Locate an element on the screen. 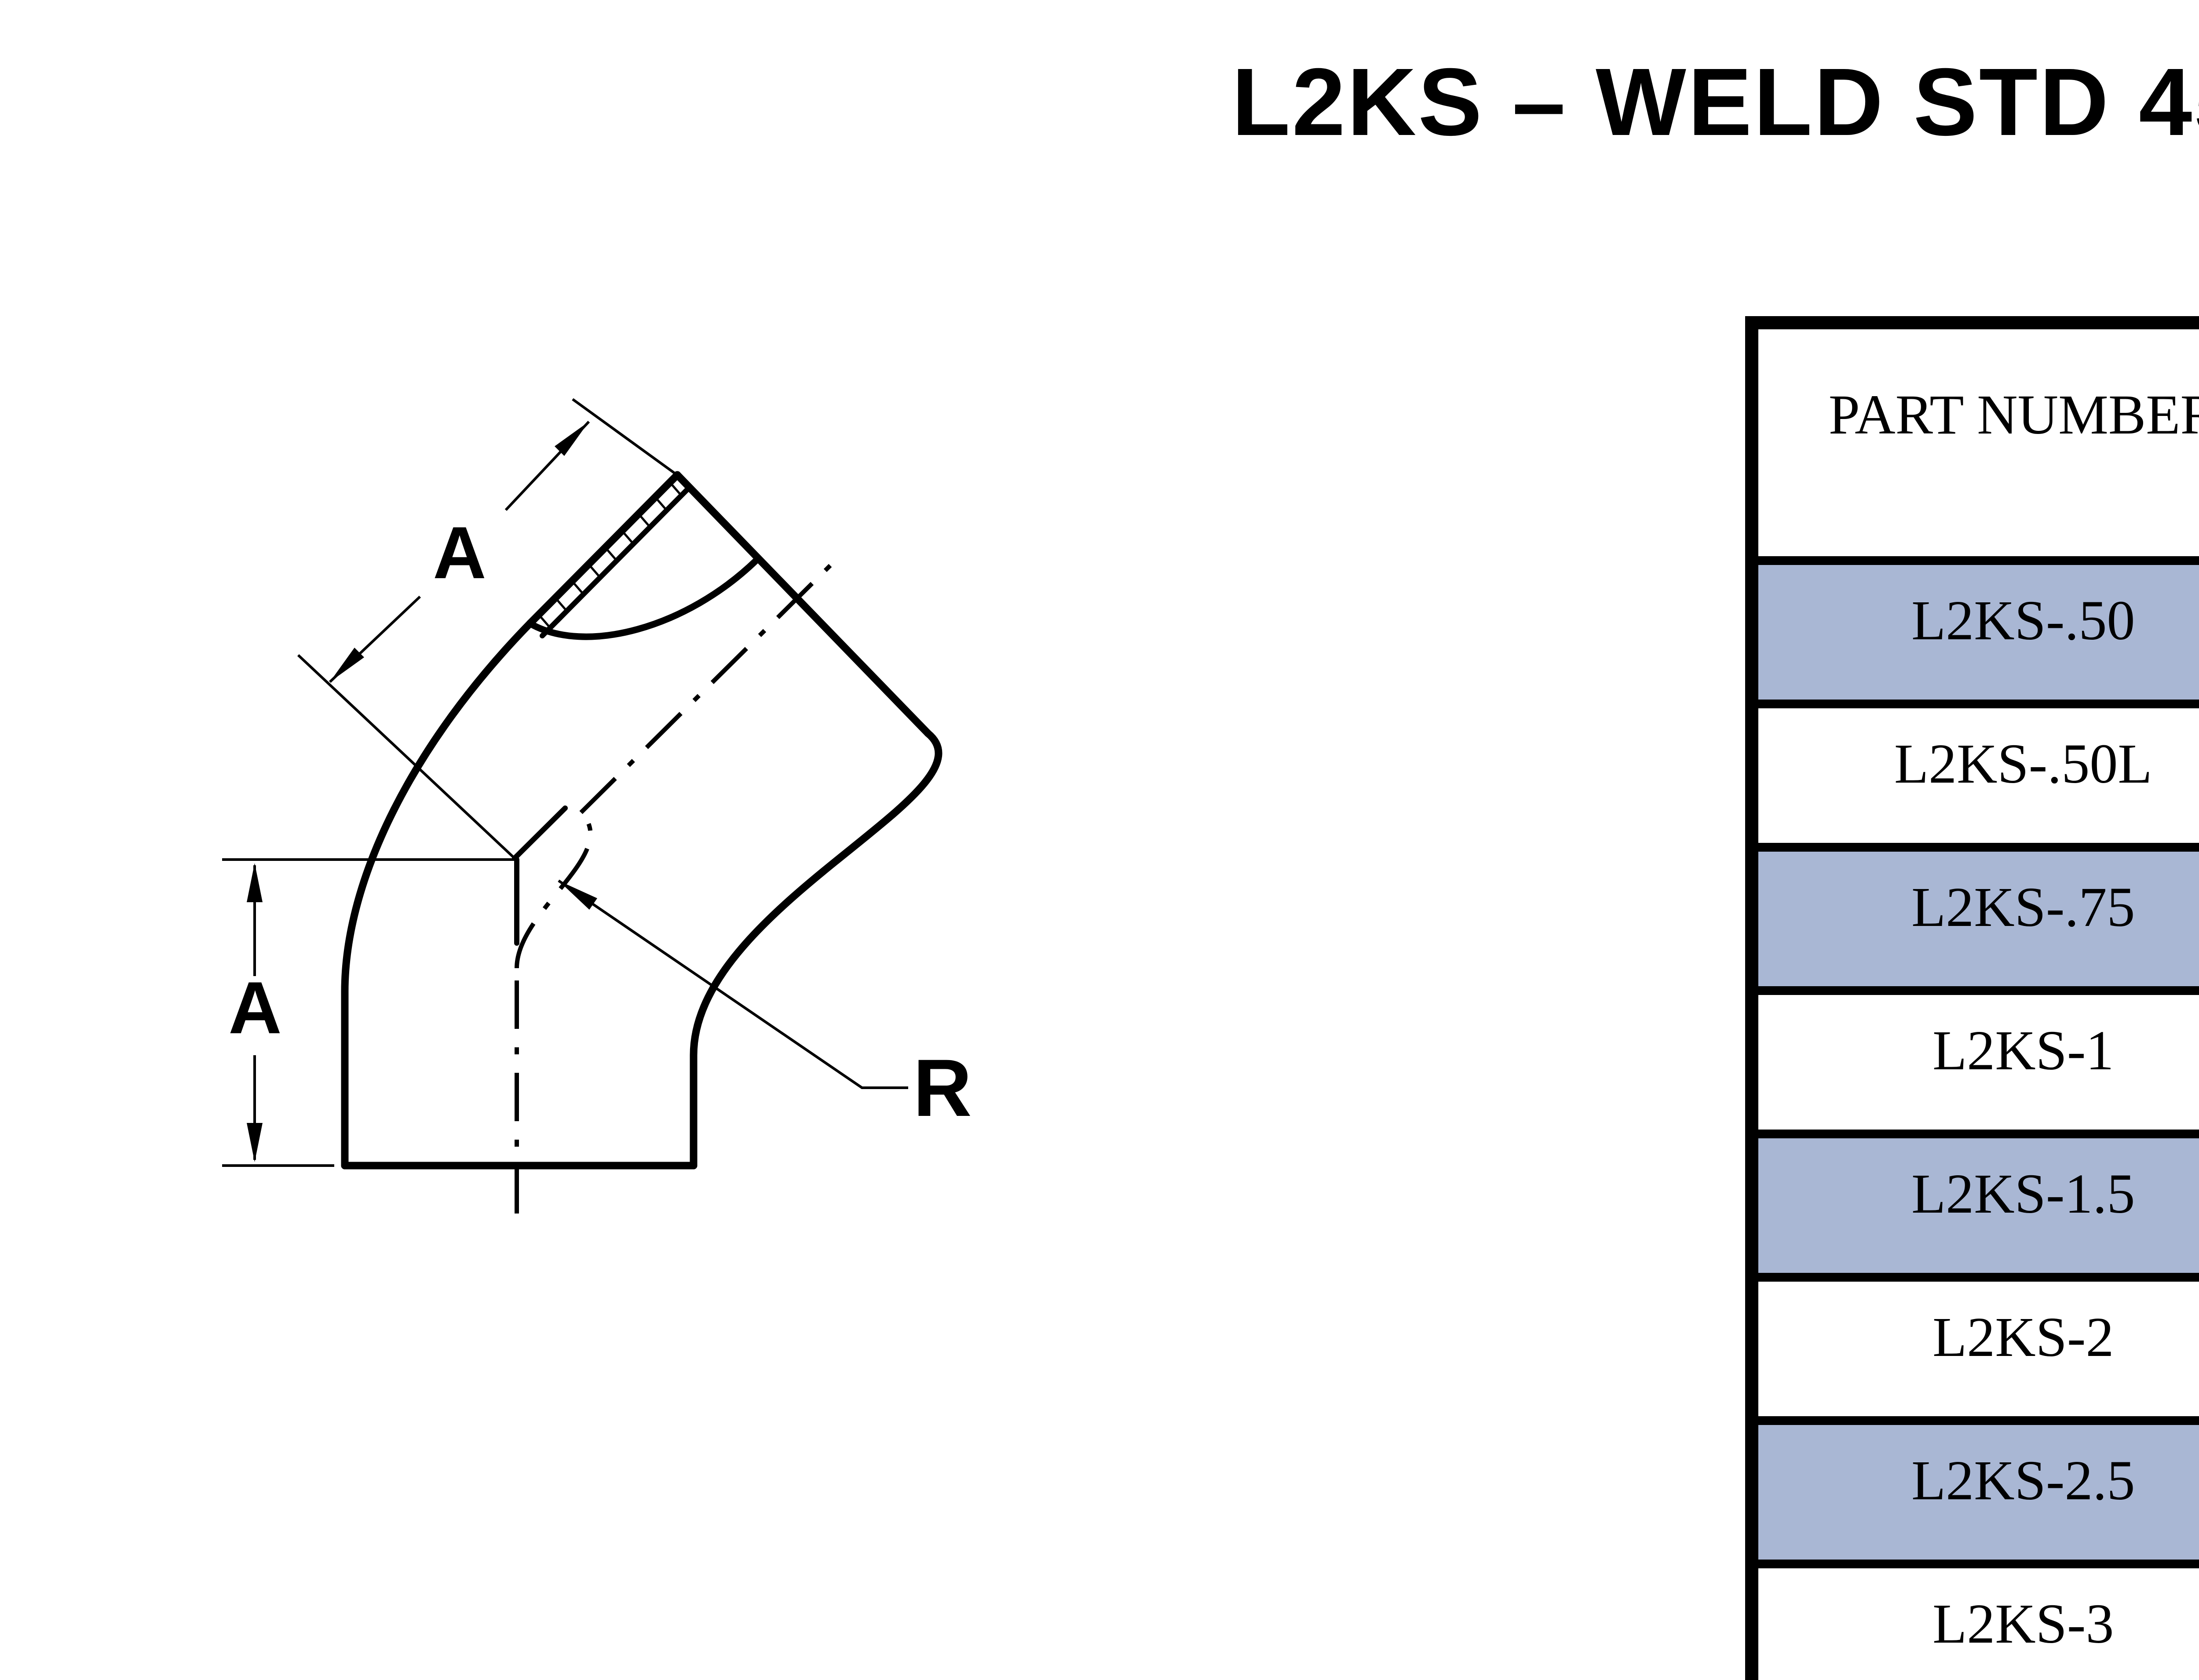 The height and width of the screenshot is (1680, 2199). pipe-left-wall is located at coordinates (438, 895).